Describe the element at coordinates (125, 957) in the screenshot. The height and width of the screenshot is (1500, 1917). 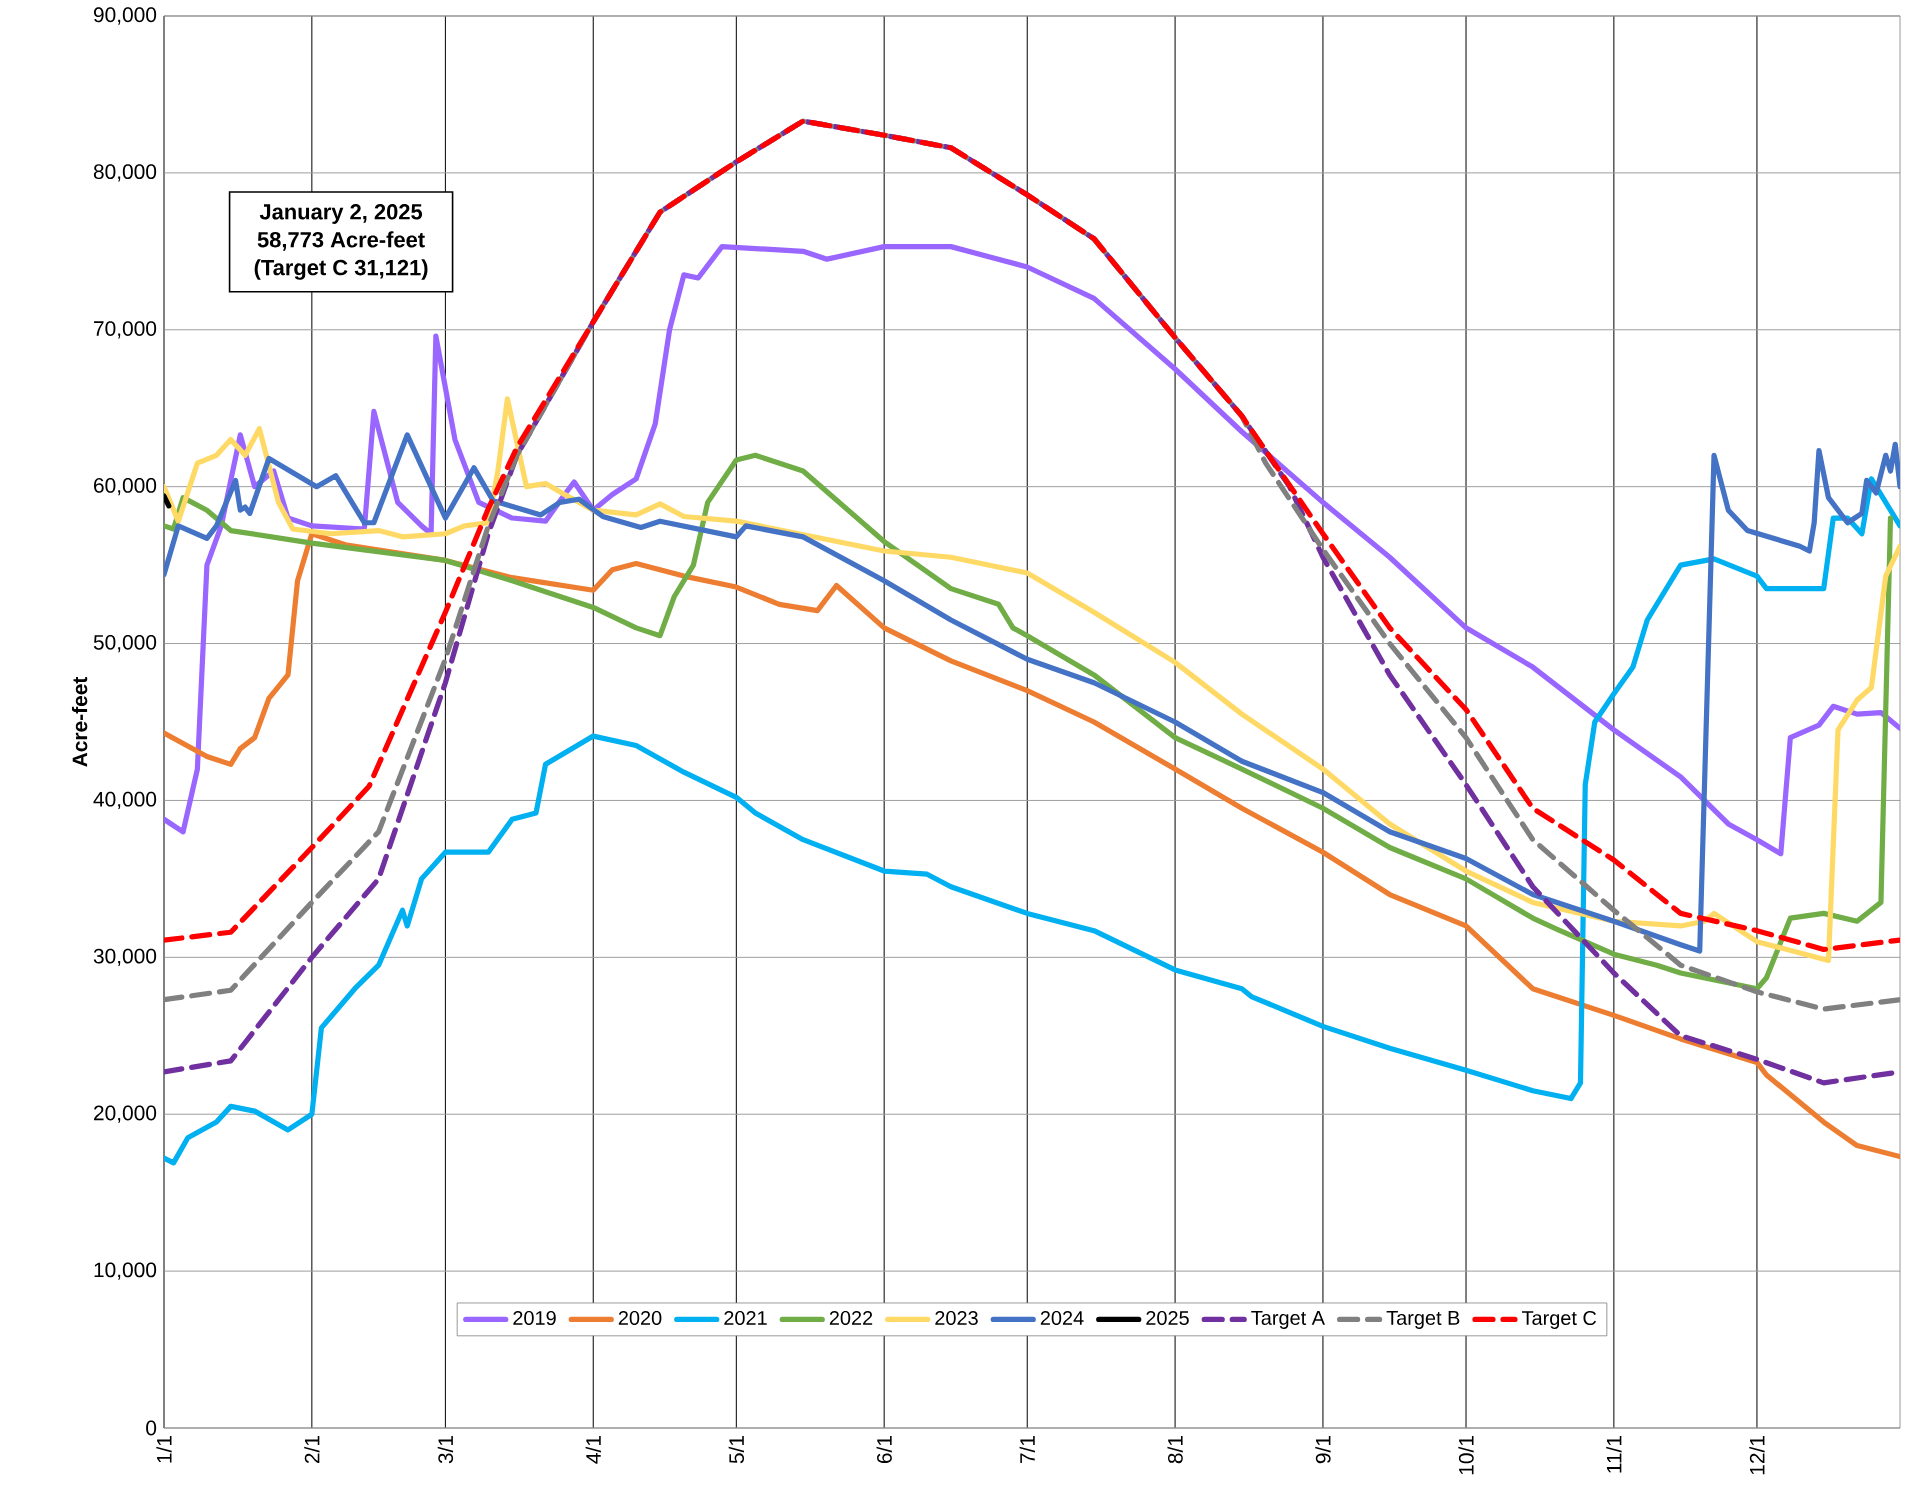
I see `y-tick-label: 30,000` at that location.